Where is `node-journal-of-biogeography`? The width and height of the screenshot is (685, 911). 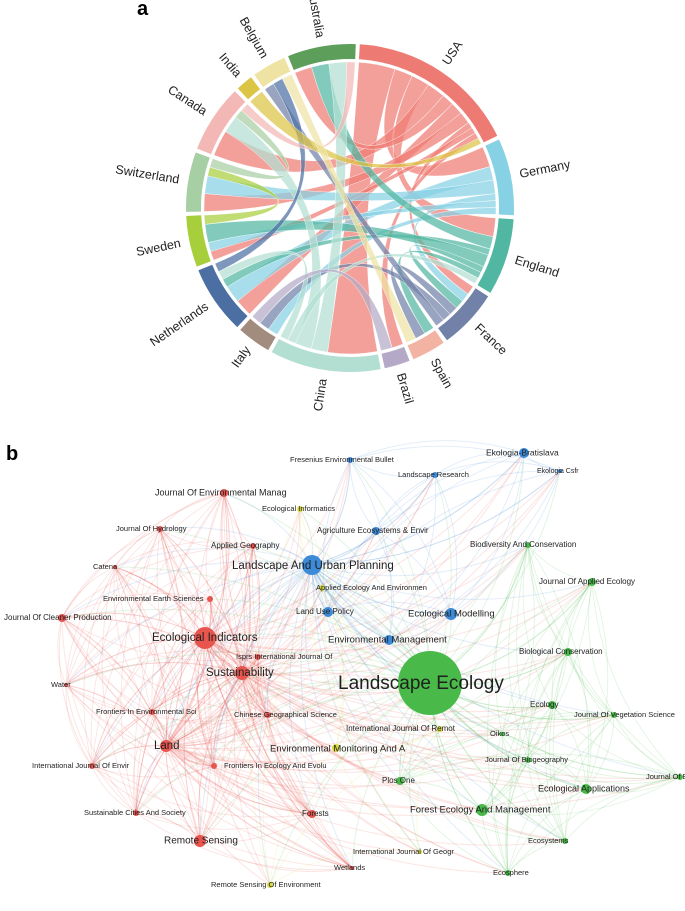 node-journal-of-biogeography is located at coordinates (528, 760).